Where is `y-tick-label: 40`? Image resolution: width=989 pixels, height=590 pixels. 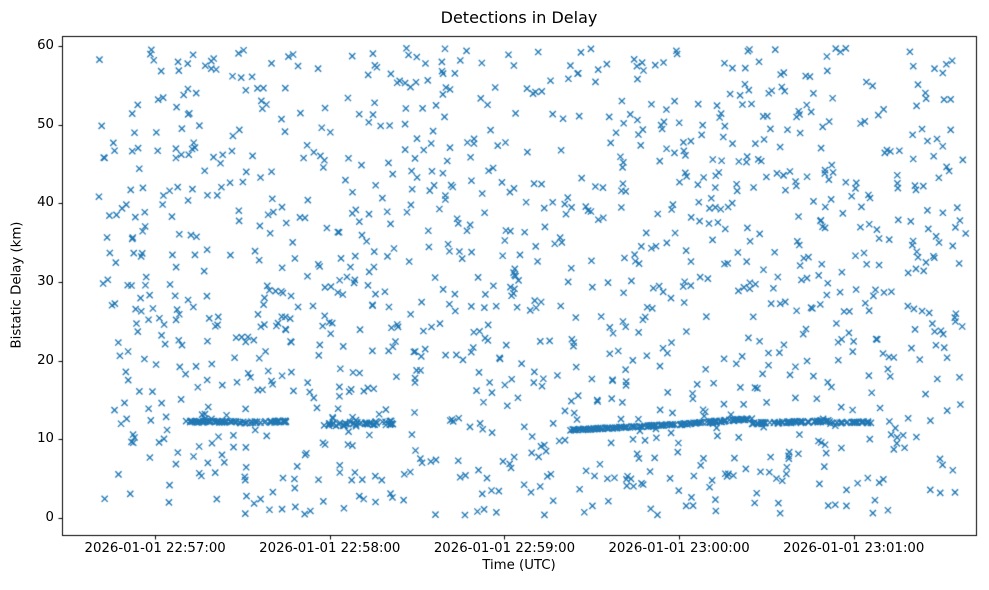 y-tick-label: 40 is located at coordinates (45, 203).